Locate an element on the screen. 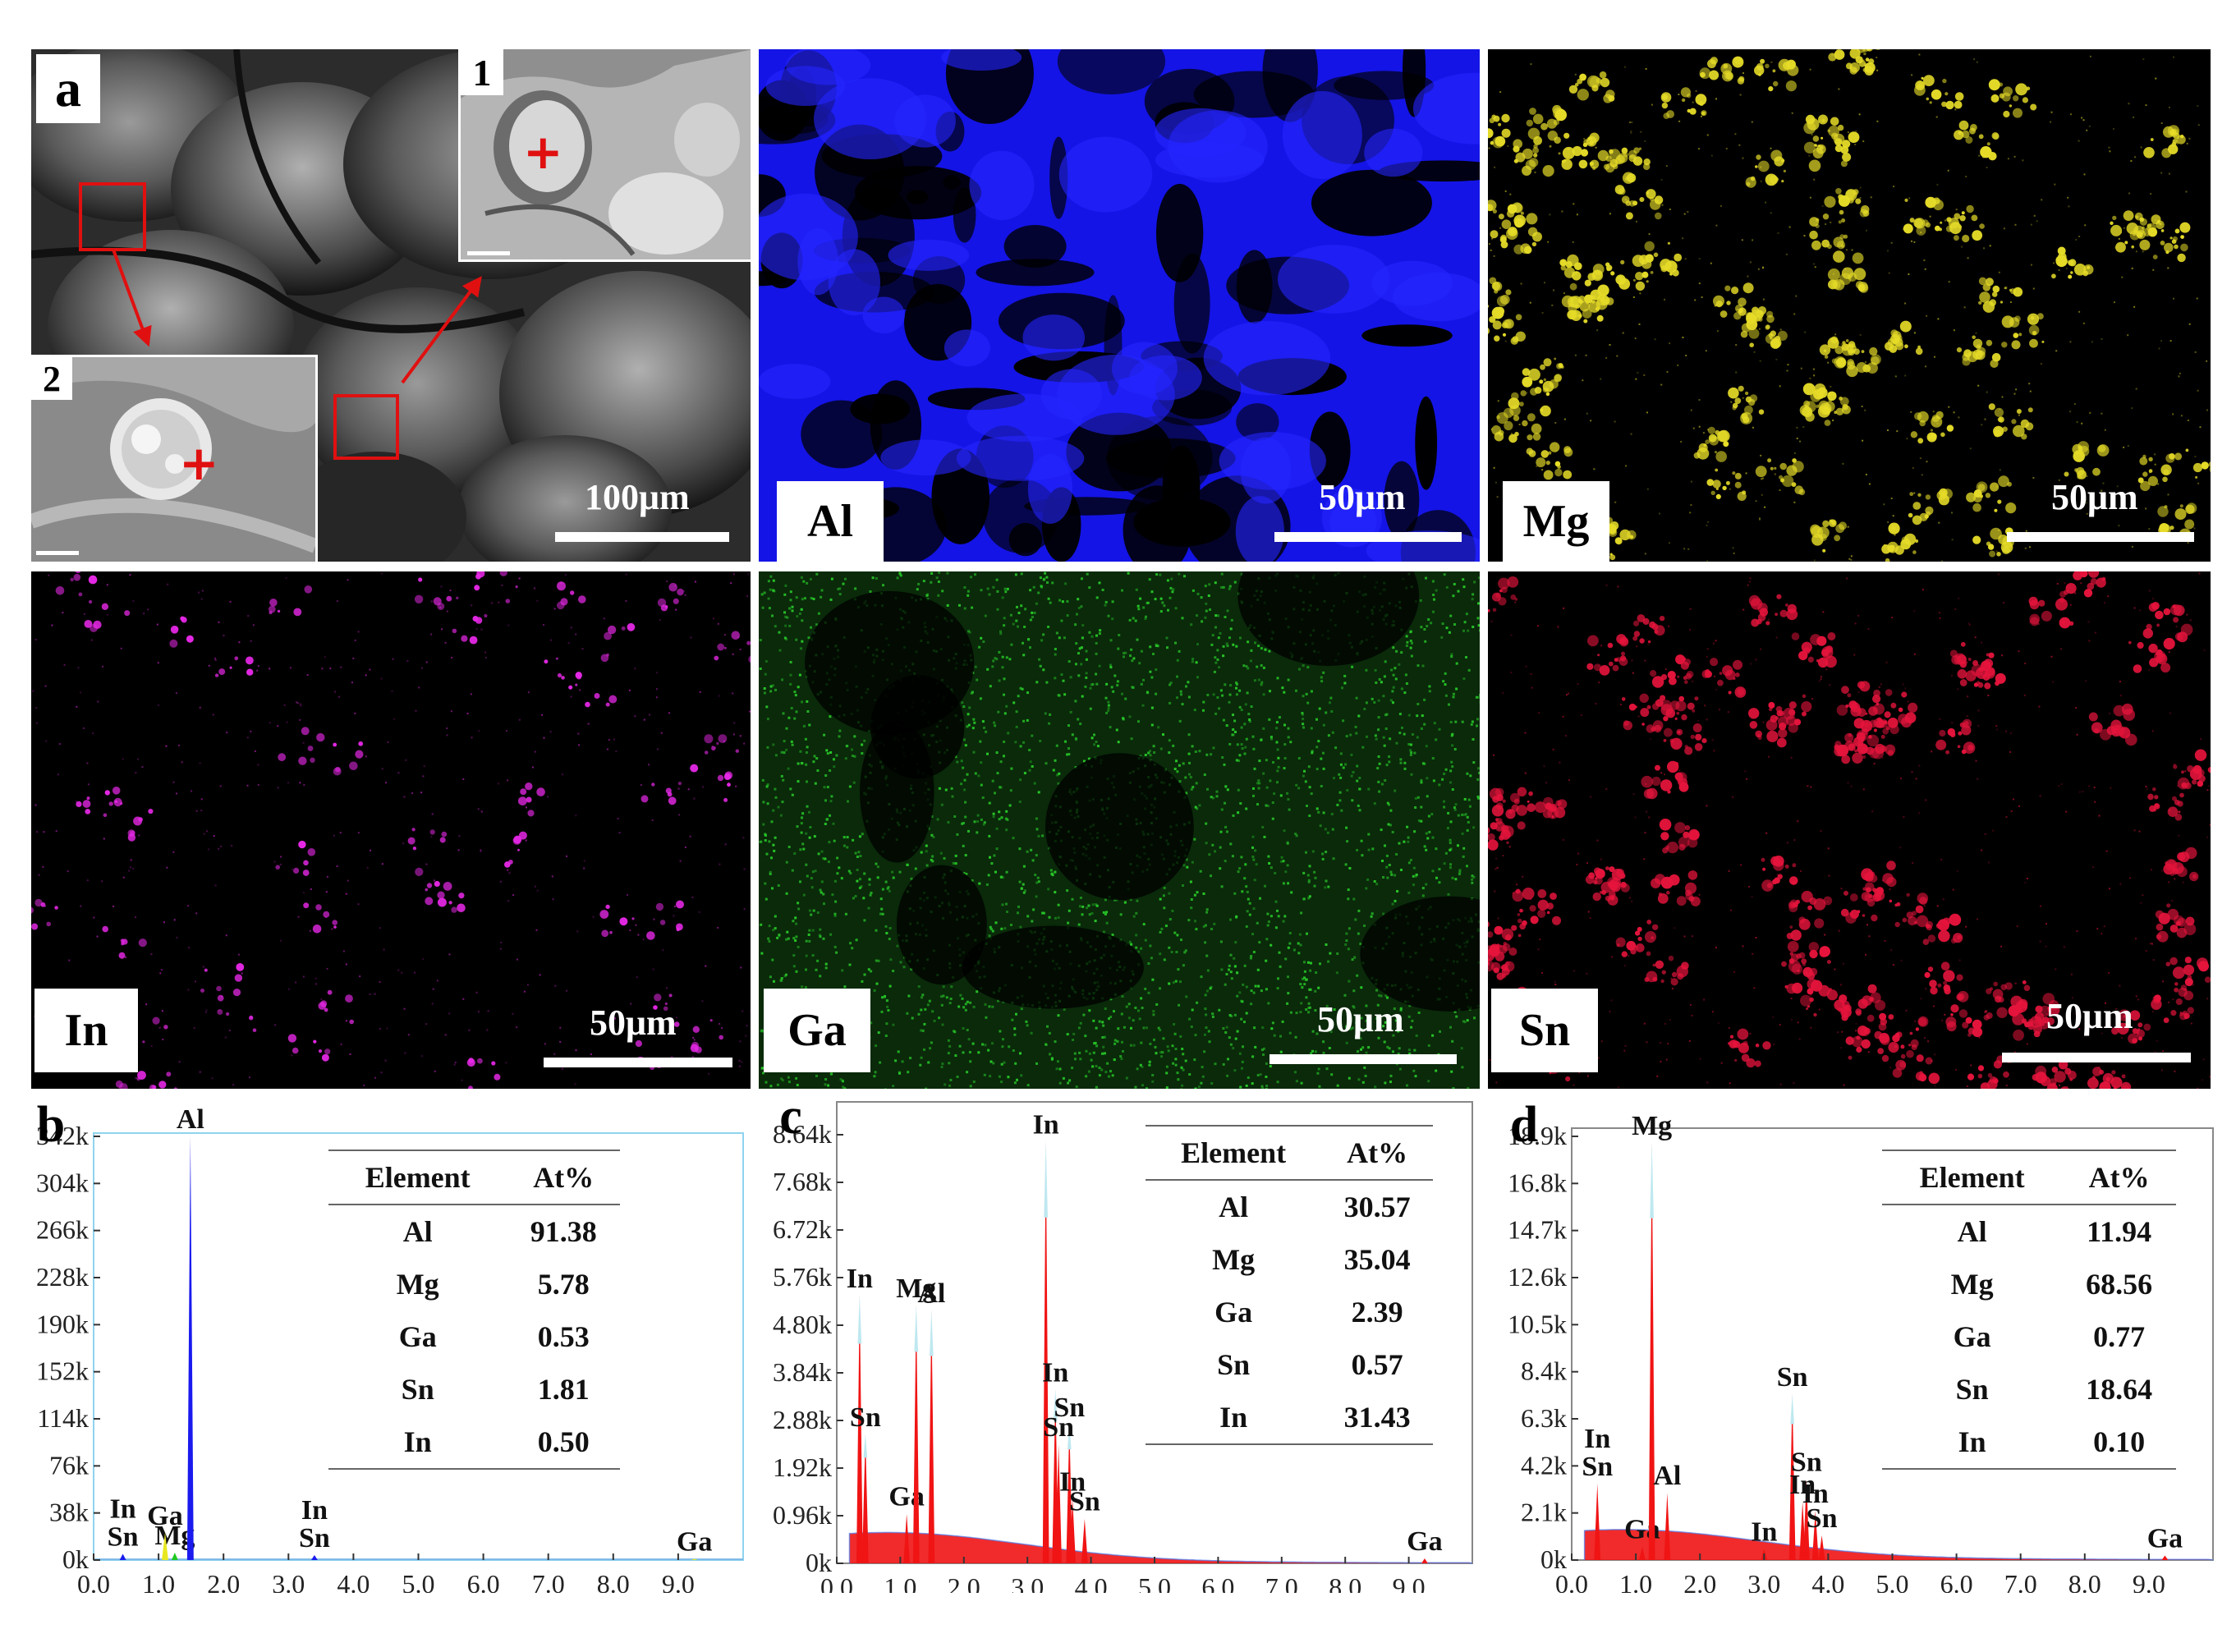 This screenshot has width=2236, height=1652. eds-table-cell: 18.64 is located at coordinates (2119, 1389).